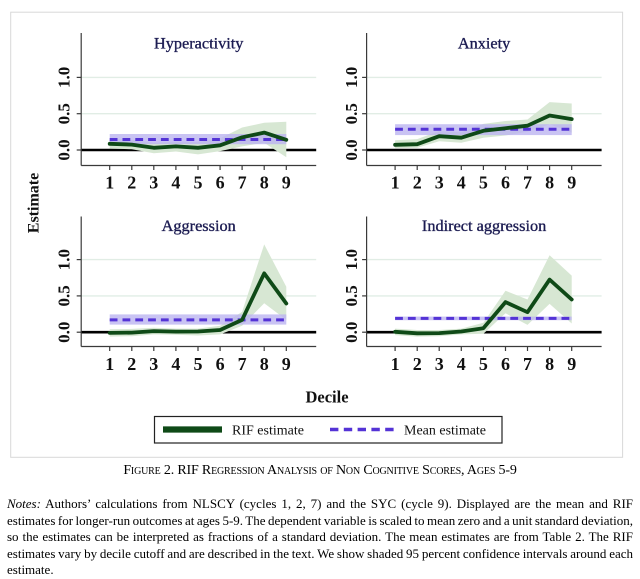 This screenshot has height=579, width=640. I want to click on svg-text: Decile, so click(326, 397).